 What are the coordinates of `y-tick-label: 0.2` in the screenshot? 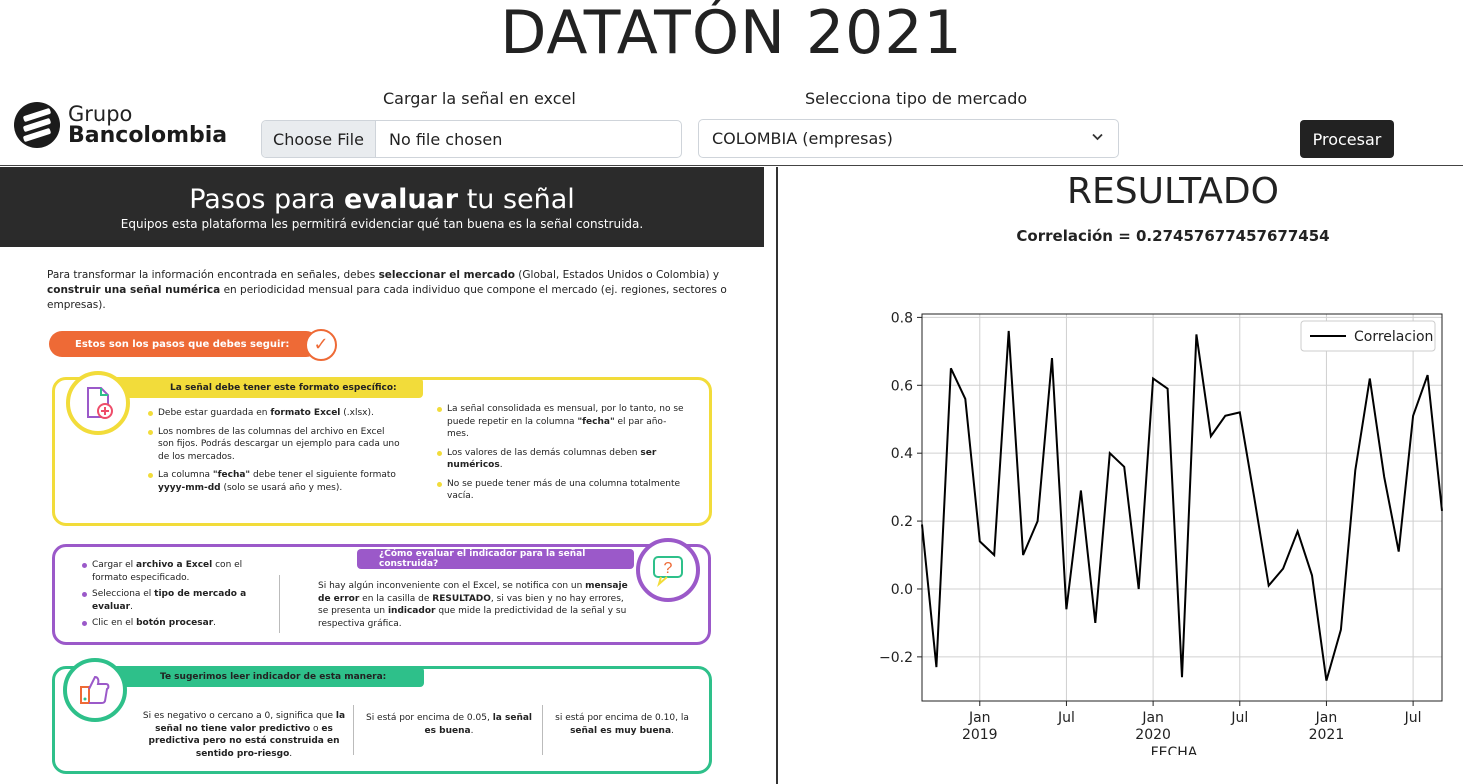 It's located at (902, 522).